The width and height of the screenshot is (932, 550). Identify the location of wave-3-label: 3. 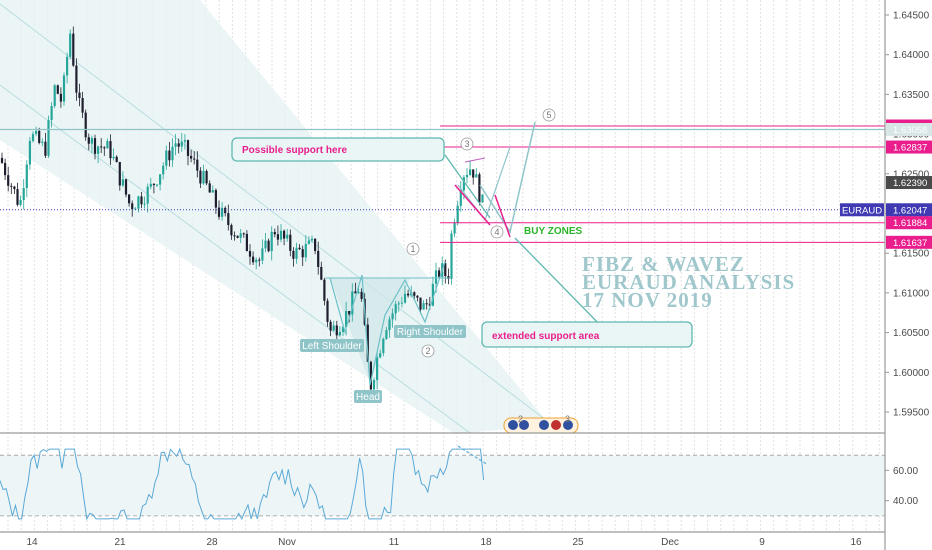
(466, 144).